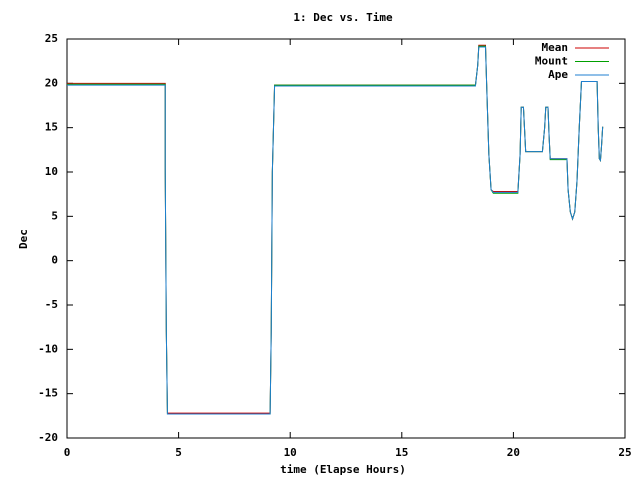  I want to click on y-tick-label: 25, so click(51, 38).